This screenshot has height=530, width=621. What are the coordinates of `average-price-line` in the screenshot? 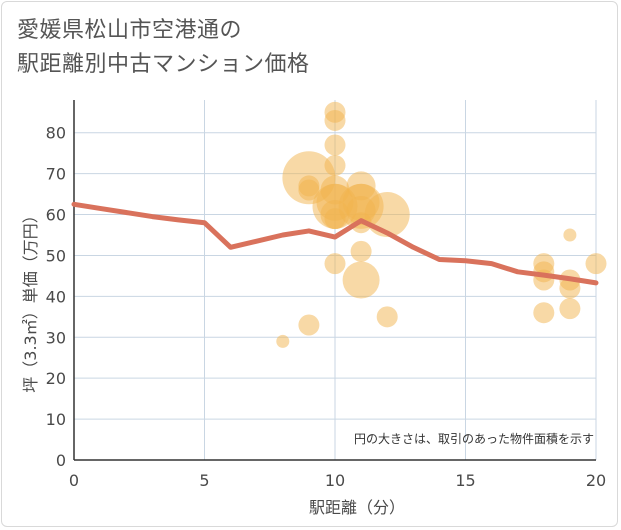 It's located at (335, 243).